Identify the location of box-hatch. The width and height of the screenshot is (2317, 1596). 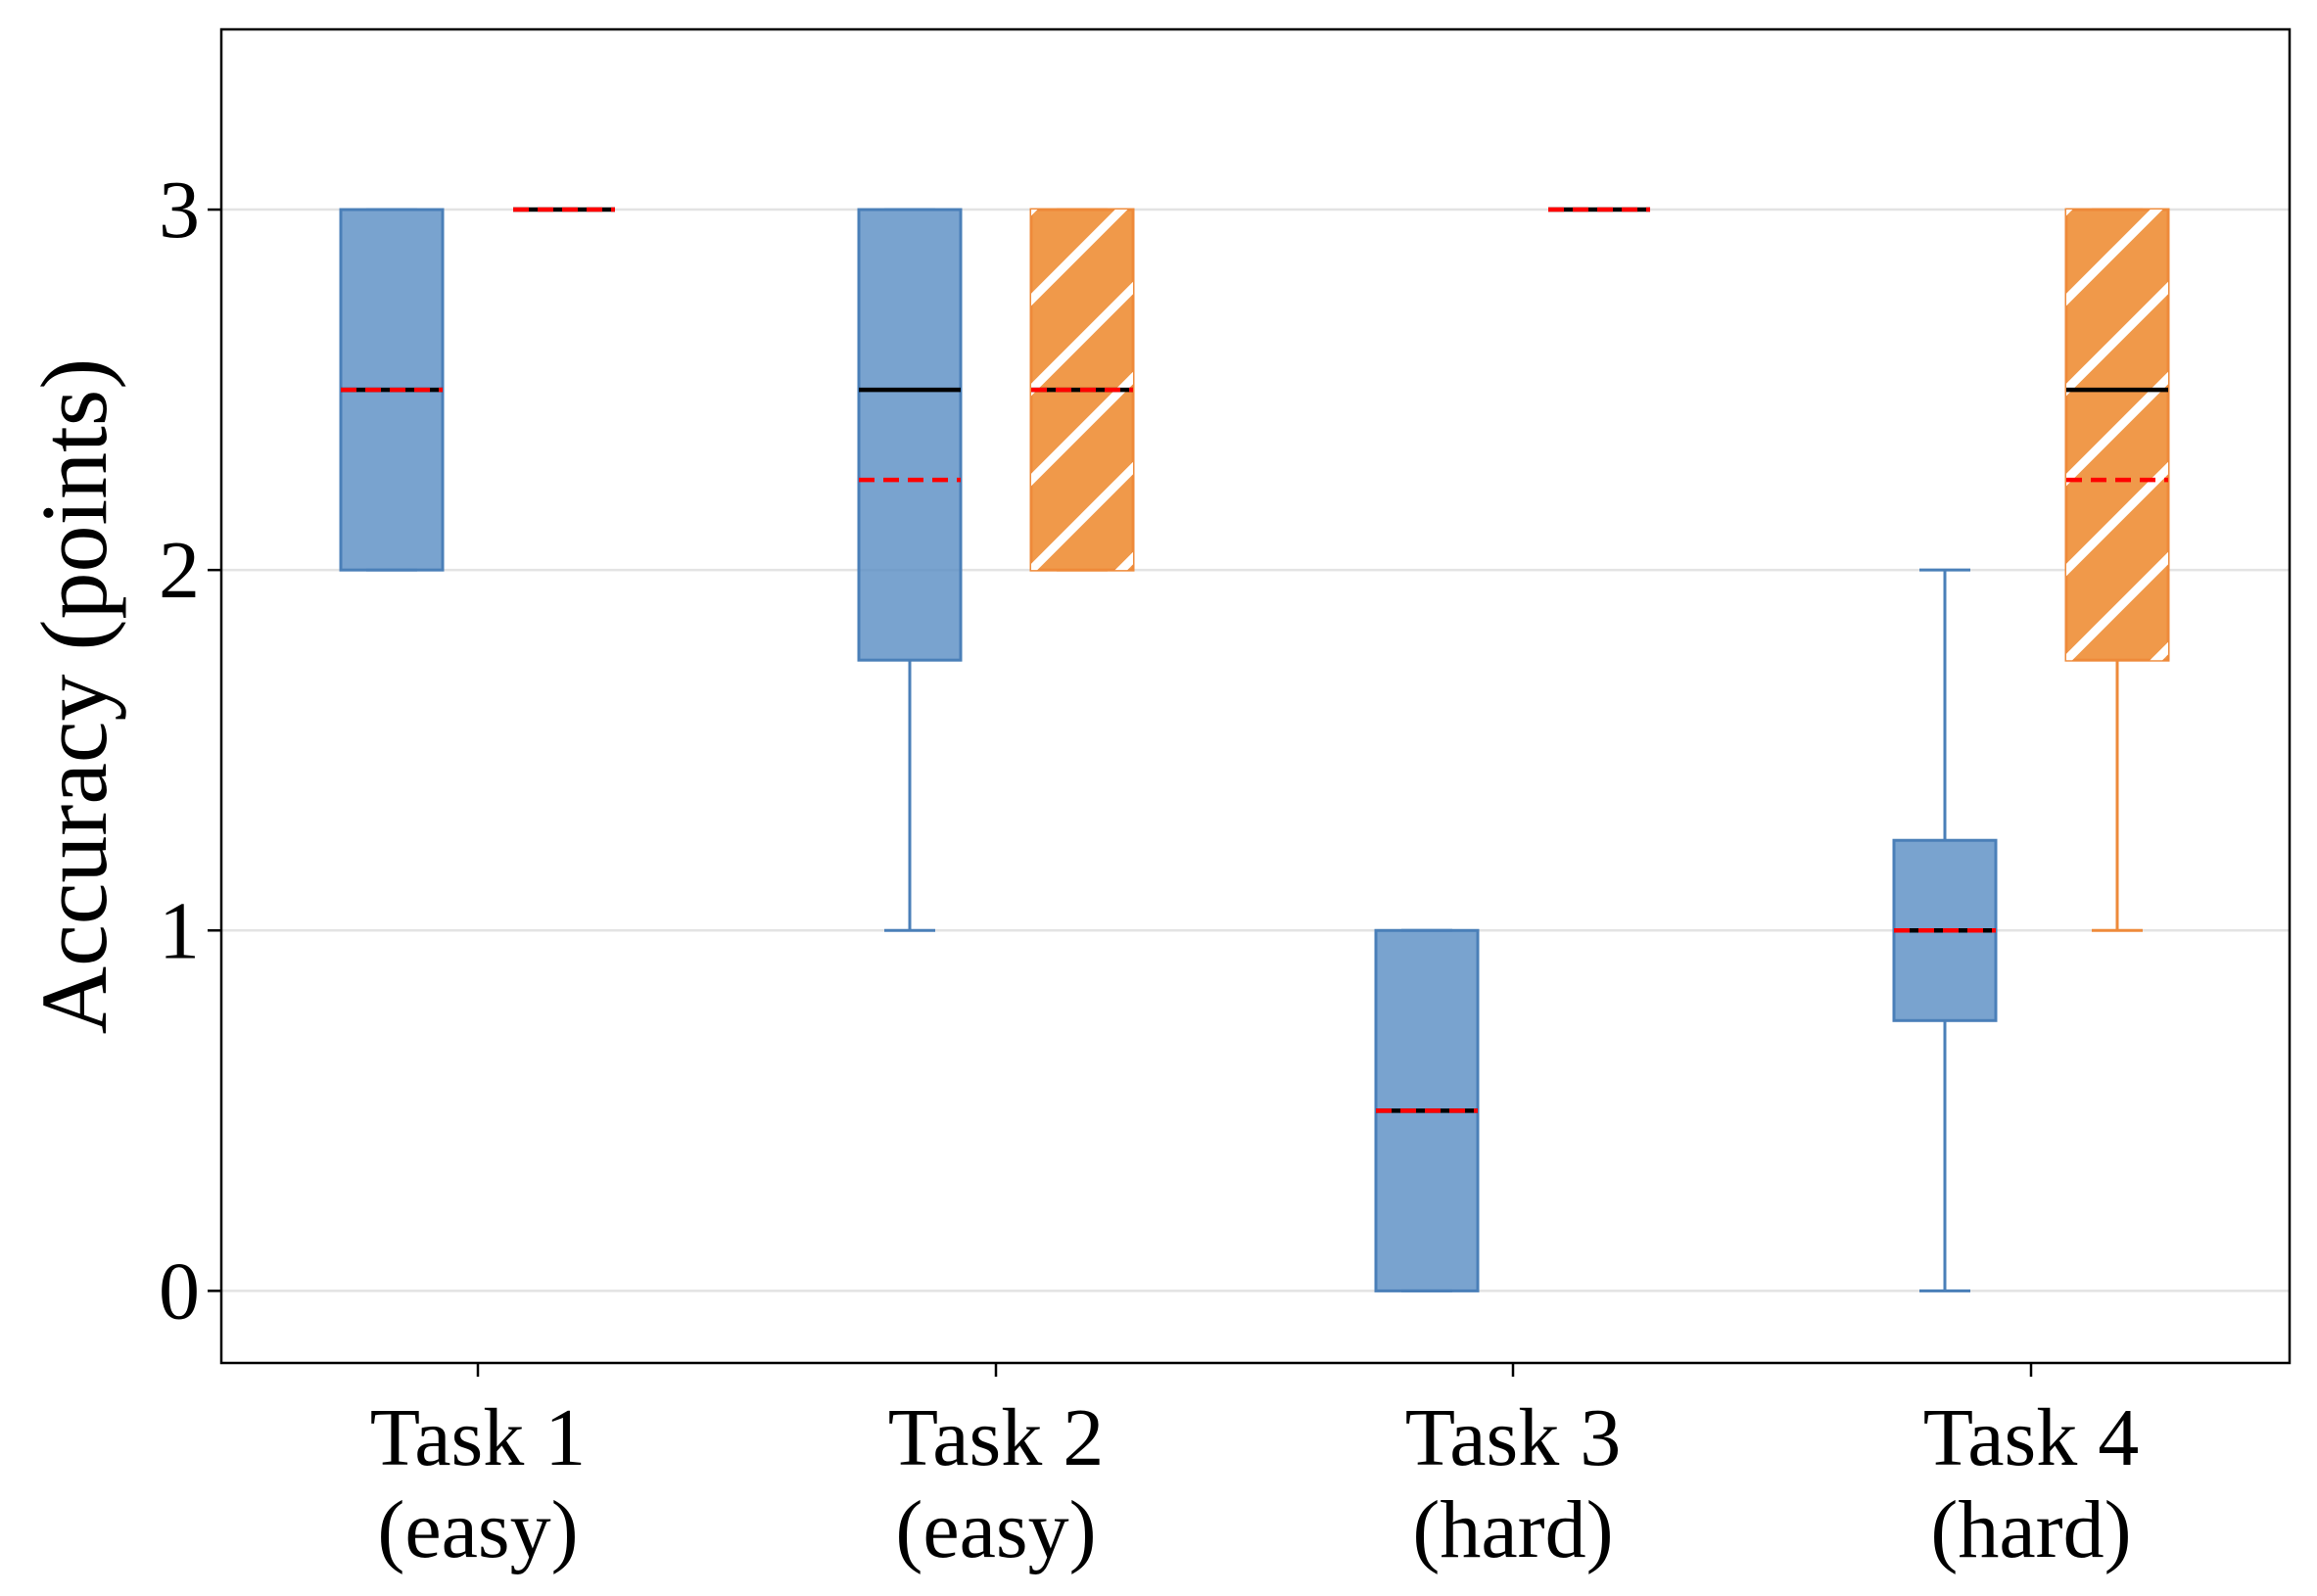
(1082, 485).